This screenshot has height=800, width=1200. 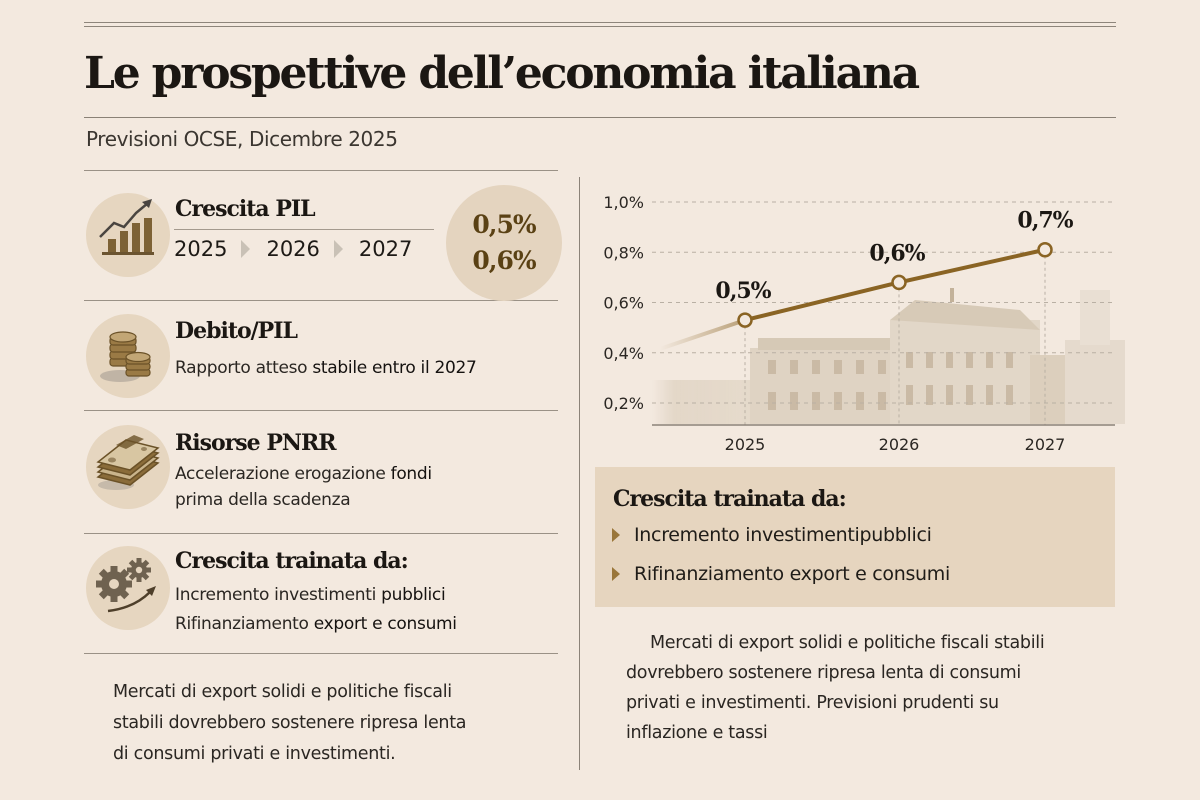 I want to click on drivers-item: Incremento investimenti pubblici, so click(x=310, y=595).